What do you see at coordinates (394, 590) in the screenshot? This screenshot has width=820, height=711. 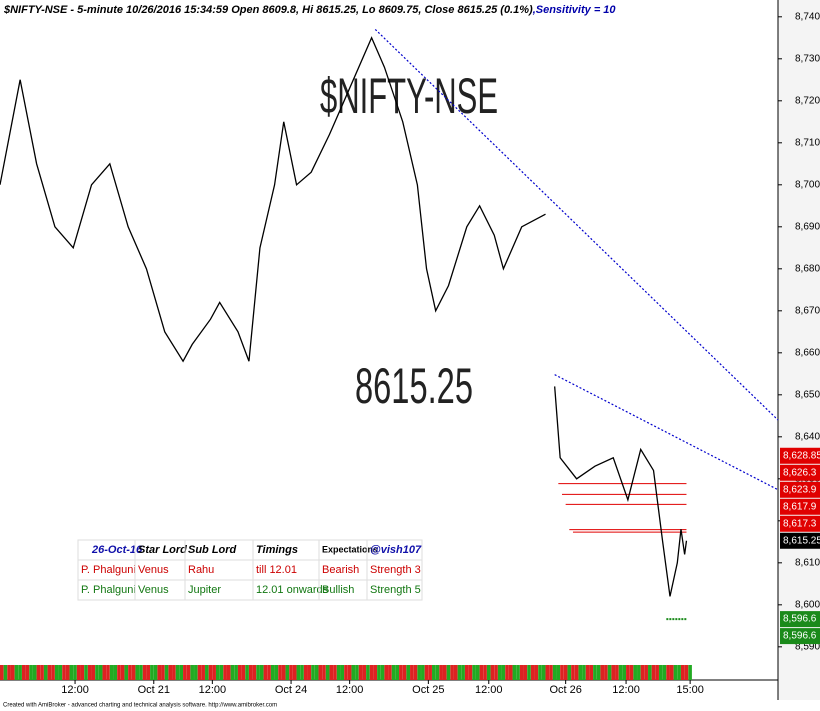 I see `table-cell` at bounding box center [394, 590].